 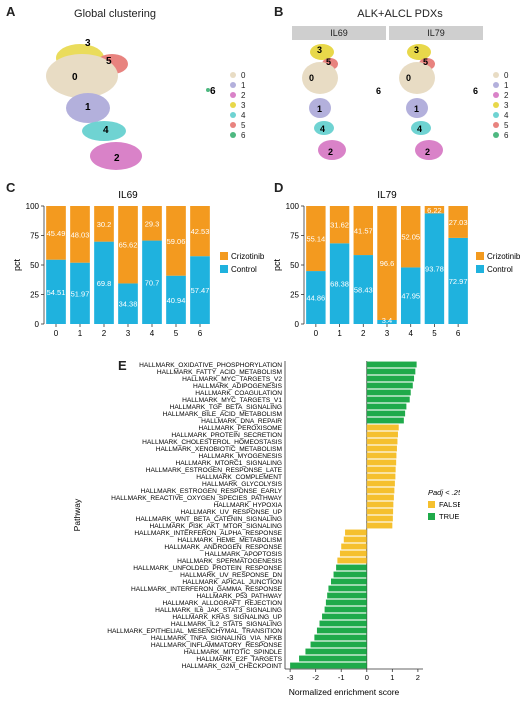 I want to click on pathway-label: HALLMARK_INFLAMMATORY_RESPONSE, so click(x=217, y=645).